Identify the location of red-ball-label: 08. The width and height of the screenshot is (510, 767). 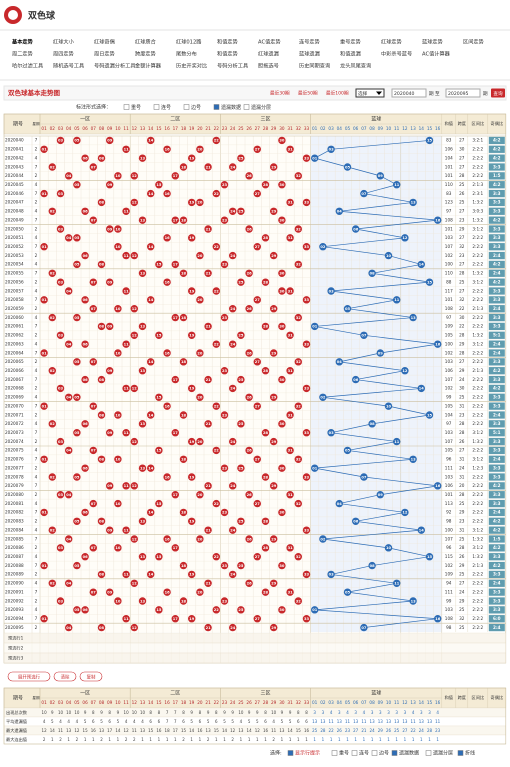
(102, 460).